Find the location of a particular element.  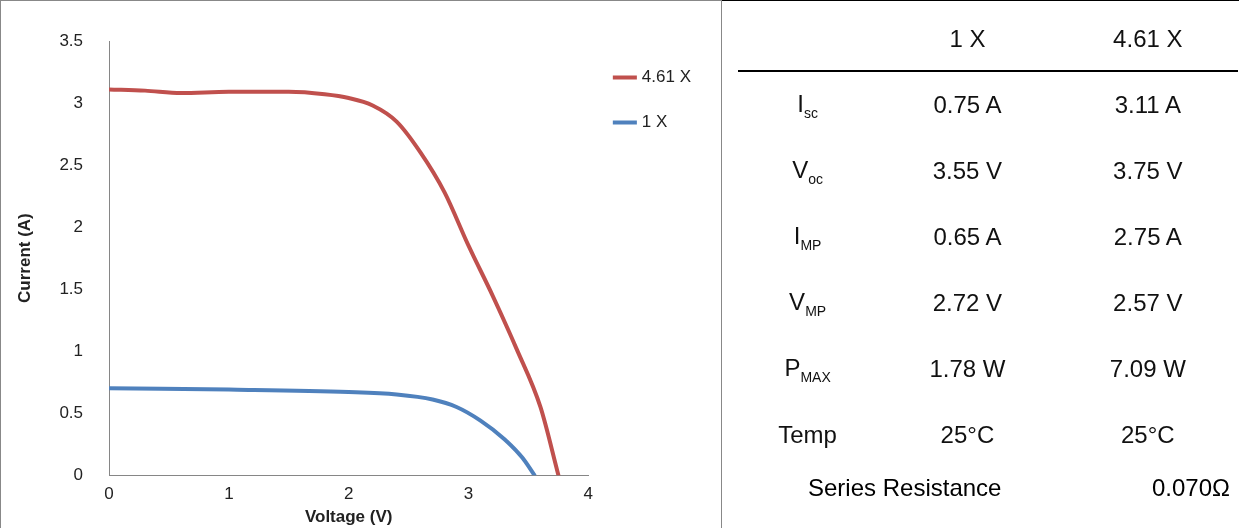

text: 0.070Ω is located at coordinates (1191, 488).